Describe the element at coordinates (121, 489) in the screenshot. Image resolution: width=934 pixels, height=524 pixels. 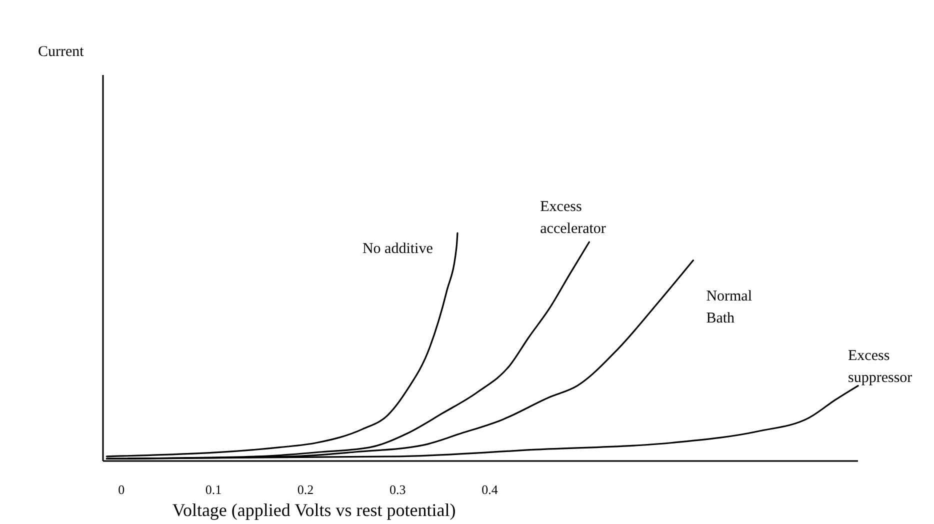
I see `x-tick-label: 0` at that location.